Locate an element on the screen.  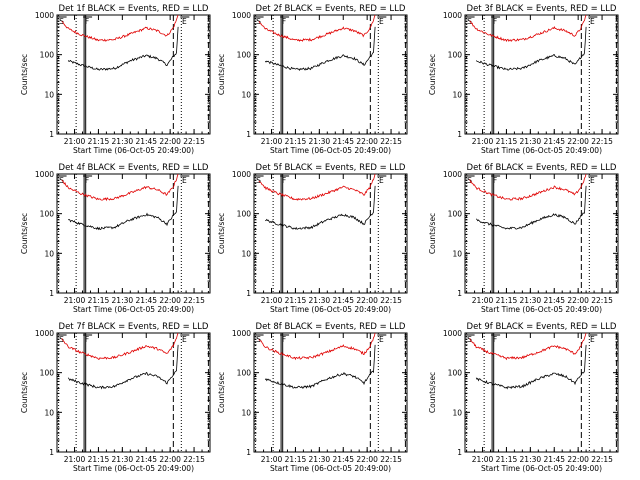
chart-title: Det 5f BLACK = Events, RED = LLD is located at coordinates (331, 168).